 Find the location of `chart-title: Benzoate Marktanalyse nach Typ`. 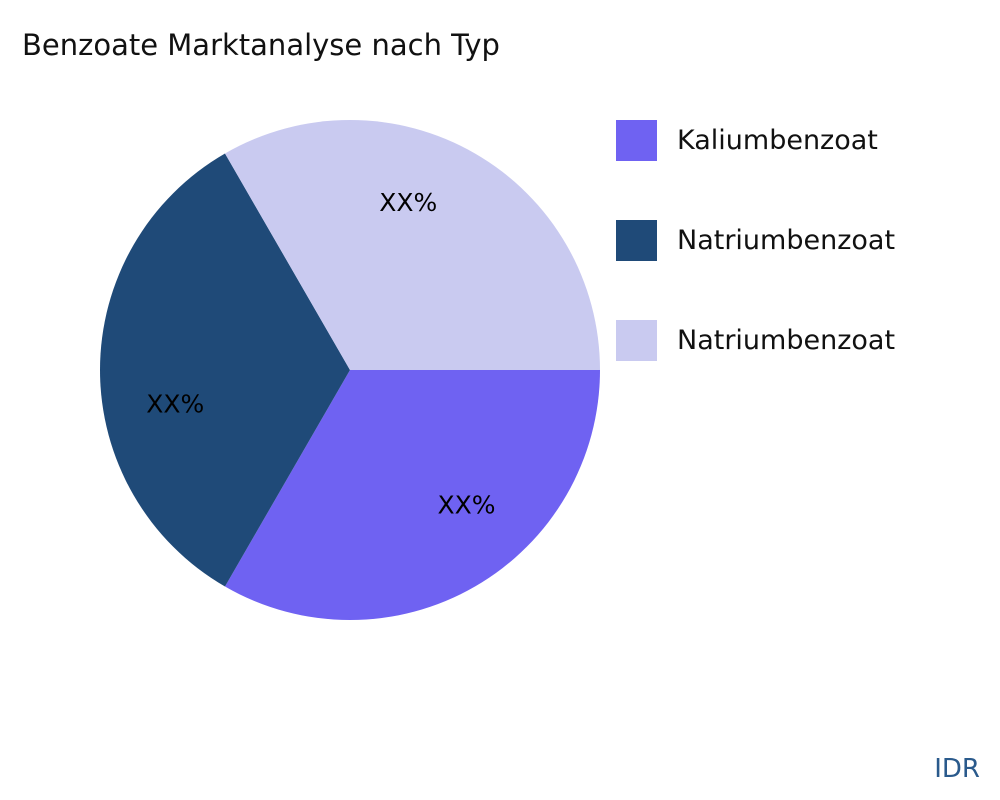

chart-title: Benzoate Marktanalyse nach Typ is located at coordinates (261, 45).